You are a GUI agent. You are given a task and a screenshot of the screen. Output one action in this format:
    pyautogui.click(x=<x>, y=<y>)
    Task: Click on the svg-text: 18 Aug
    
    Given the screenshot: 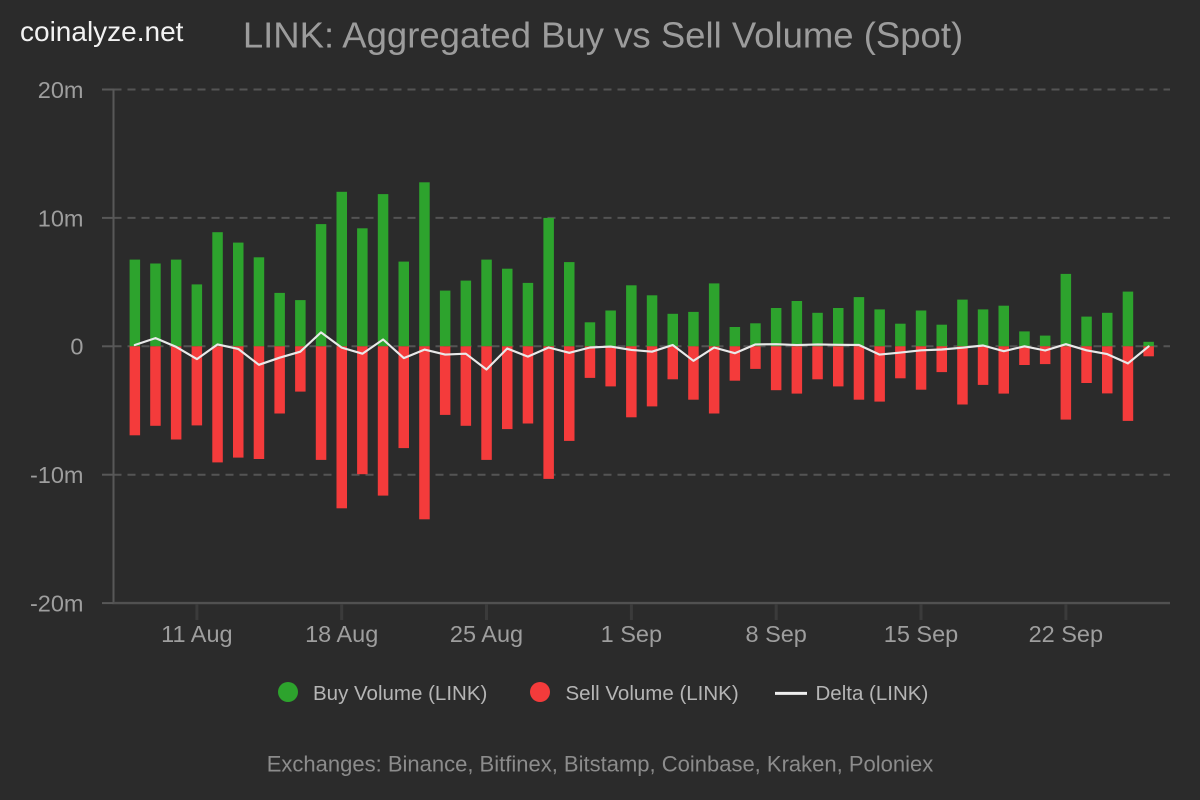 What is the action you would take?
    pyautogui.click(x=341, y=634)
    